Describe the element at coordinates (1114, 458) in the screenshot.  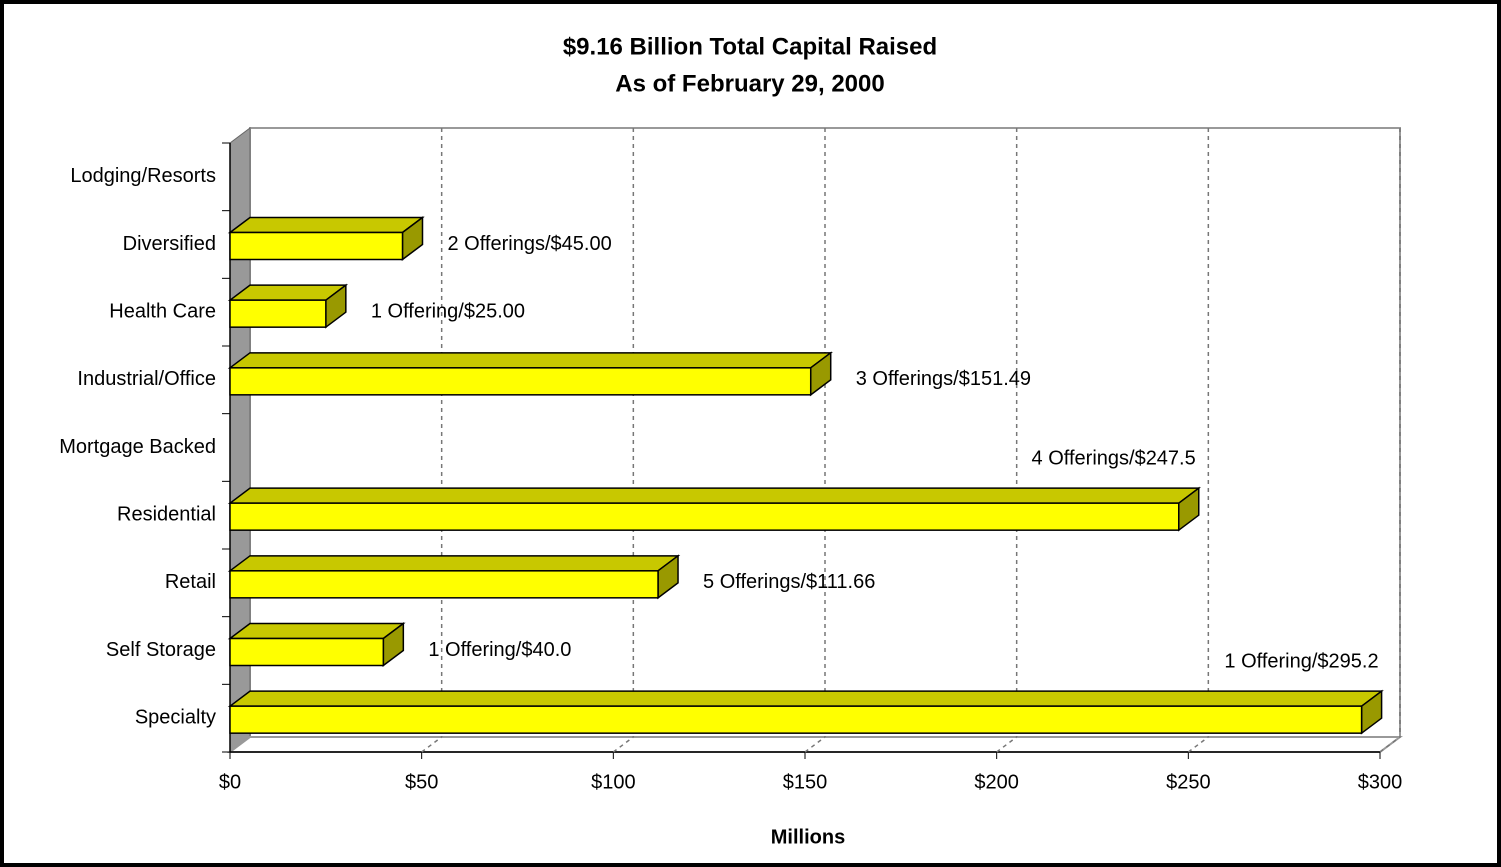
I see `value-label: 4 Offerings/$247.5` at that location.